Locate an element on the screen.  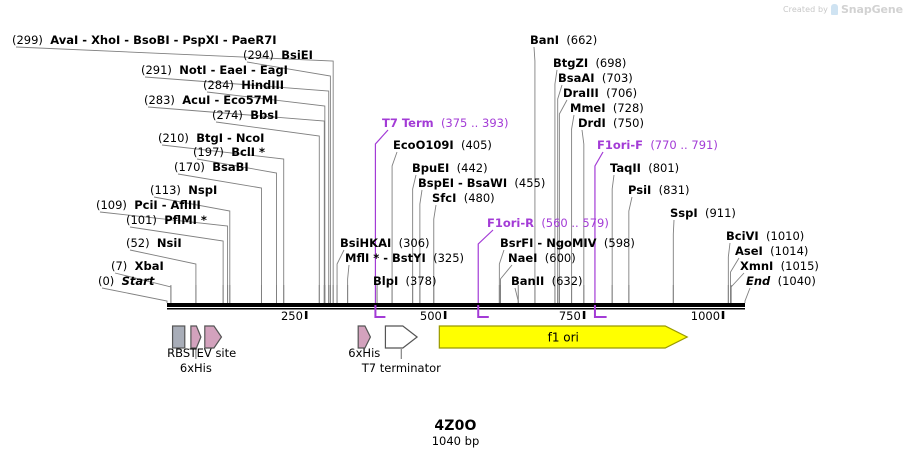
site-label-bsrfi-group: BsrFI - NgoMIV (598) is located at coordinates (567, 243).